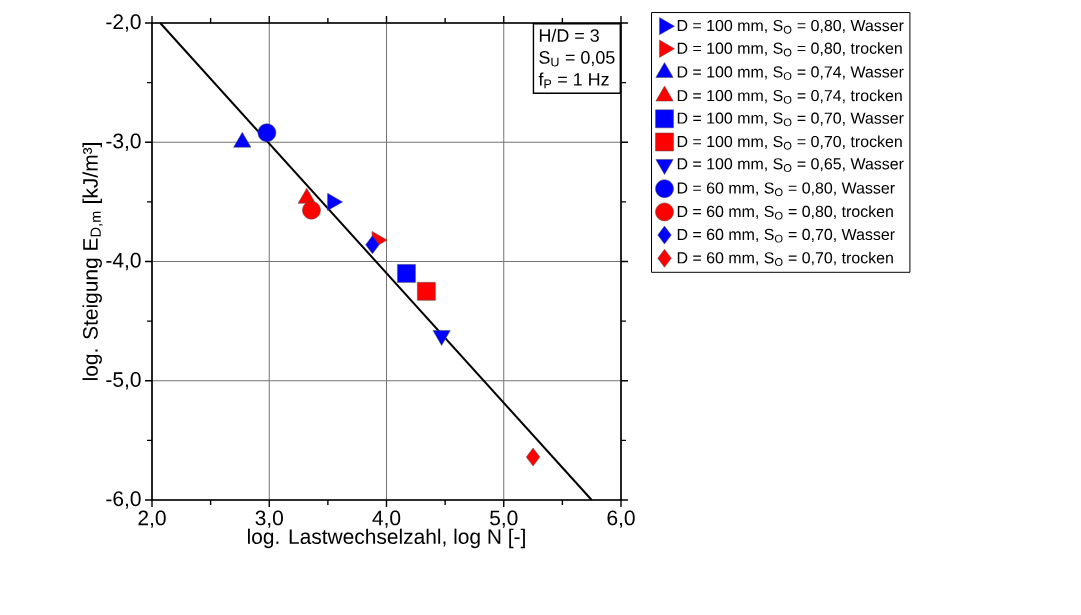  Describe the element at coordinates (123, 381) in the screenshot. I see `y-tick-label: -5,0` at that location.